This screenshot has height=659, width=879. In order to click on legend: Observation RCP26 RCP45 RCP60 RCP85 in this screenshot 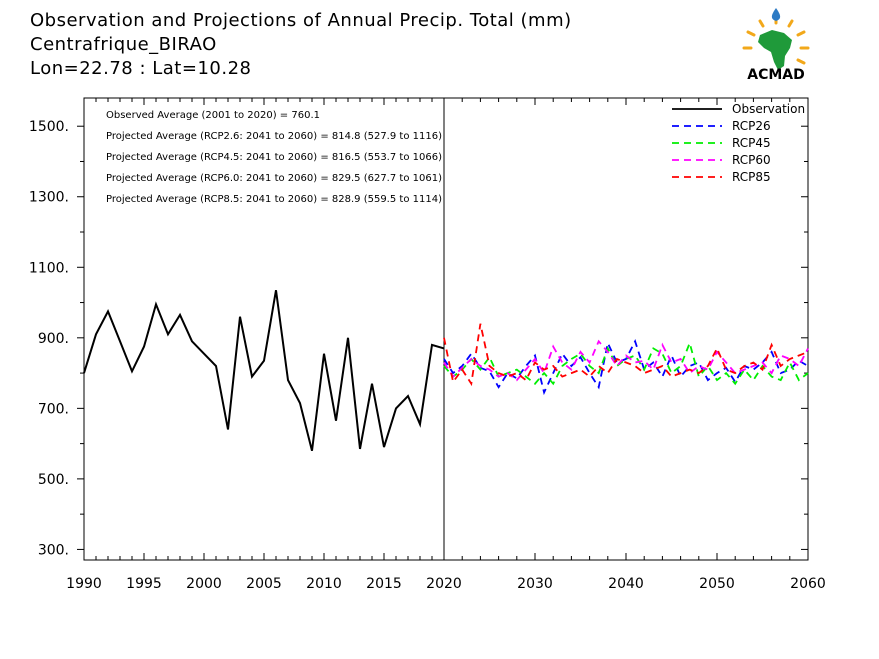, I will do `click(738, 143)`.